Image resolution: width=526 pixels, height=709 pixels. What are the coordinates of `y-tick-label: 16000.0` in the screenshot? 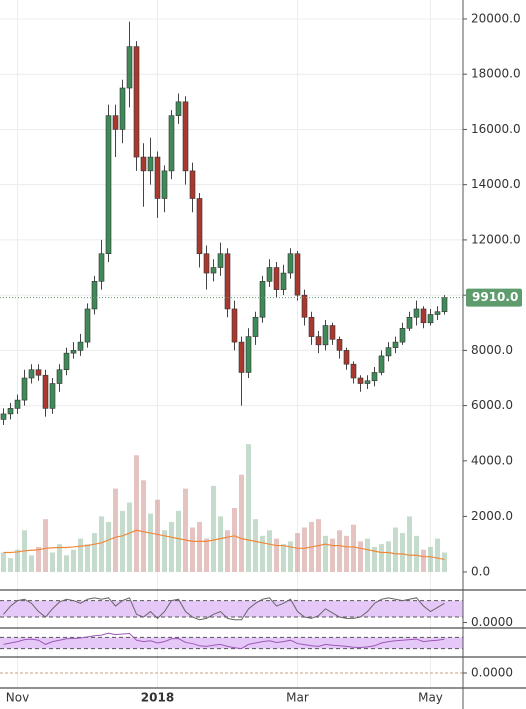 It's located at (496, 129).